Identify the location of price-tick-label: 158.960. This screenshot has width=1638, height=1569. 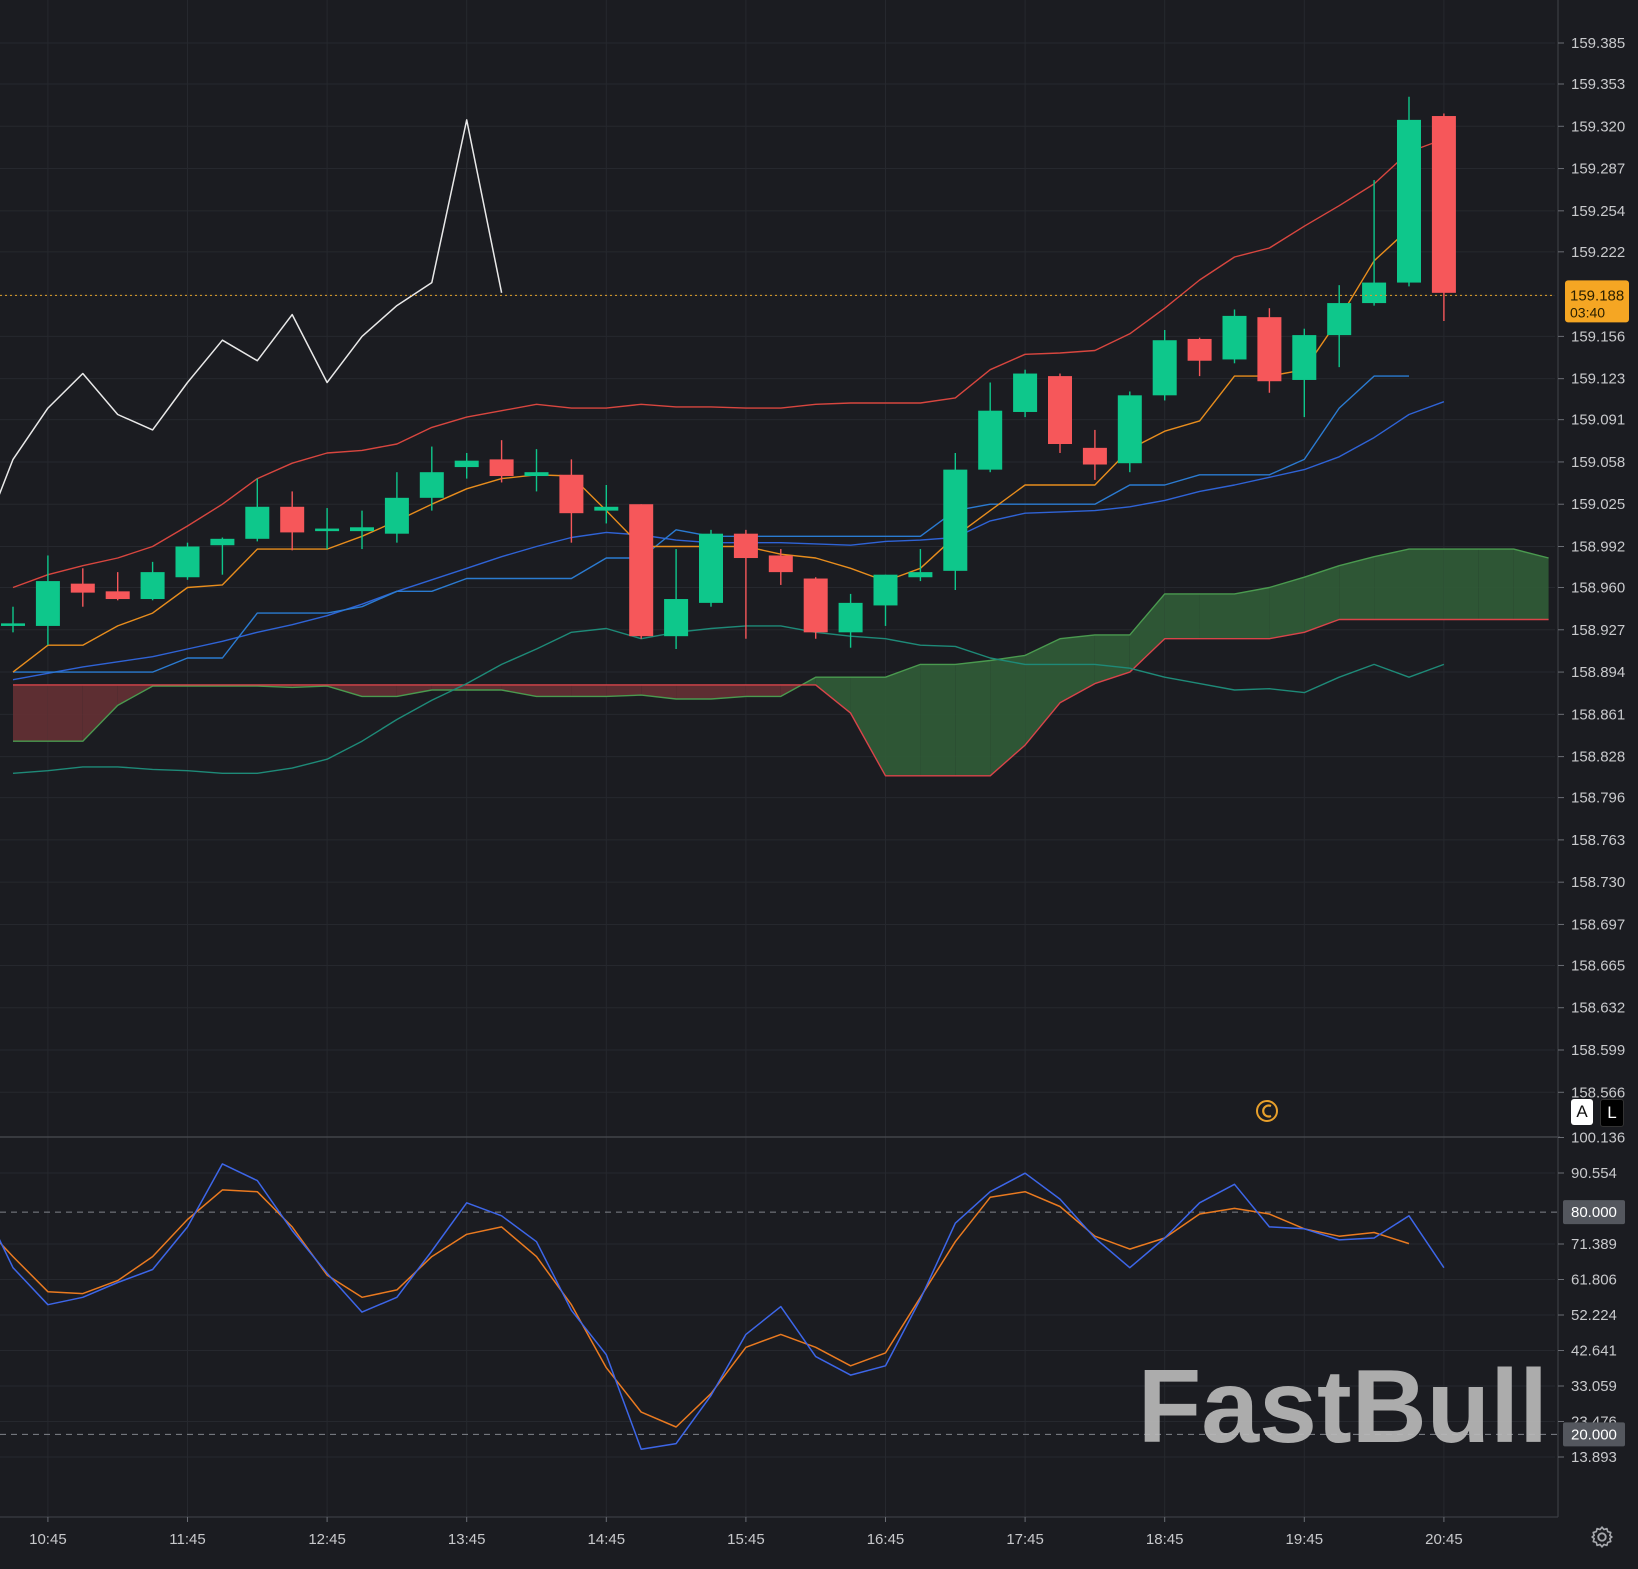
(1598, 587).